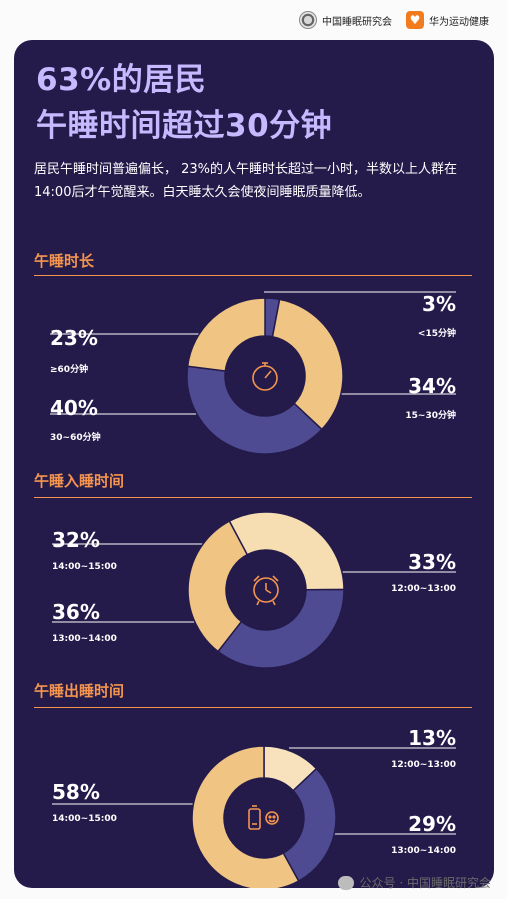 The width and height of the screenshot is (507, 899). Describe the element at coordinates (253, 20) in the screenshot. I see `top-bar: 中国睡眠研究会 ♥ 华为运动健康` at that location.